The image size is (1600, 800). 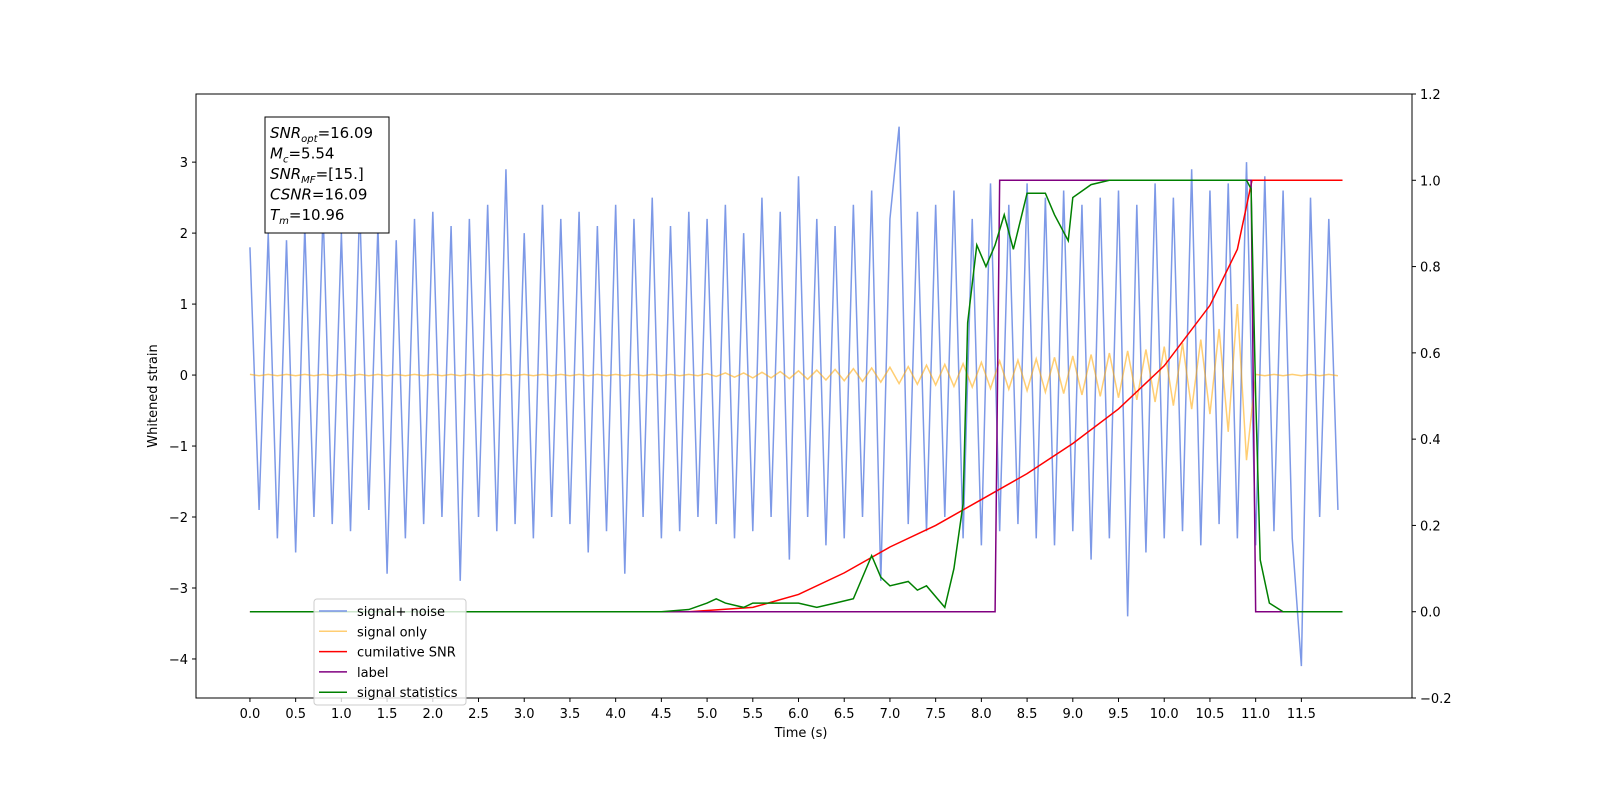 What do you see at coordinates (276, 154) in the screenshot?
I see `annotation-name: M` at bounding box center [276, 154].